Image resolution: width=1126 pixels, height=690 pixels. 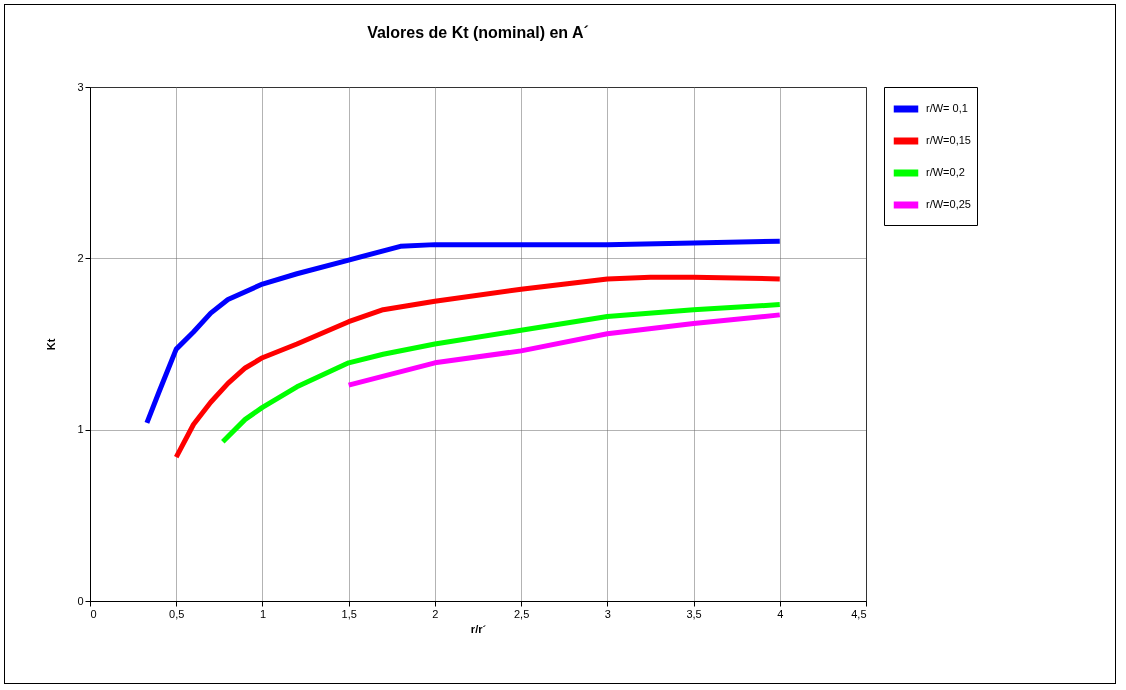 I want to click on x-tick-label: 0,5, so click(x=177, y=613).